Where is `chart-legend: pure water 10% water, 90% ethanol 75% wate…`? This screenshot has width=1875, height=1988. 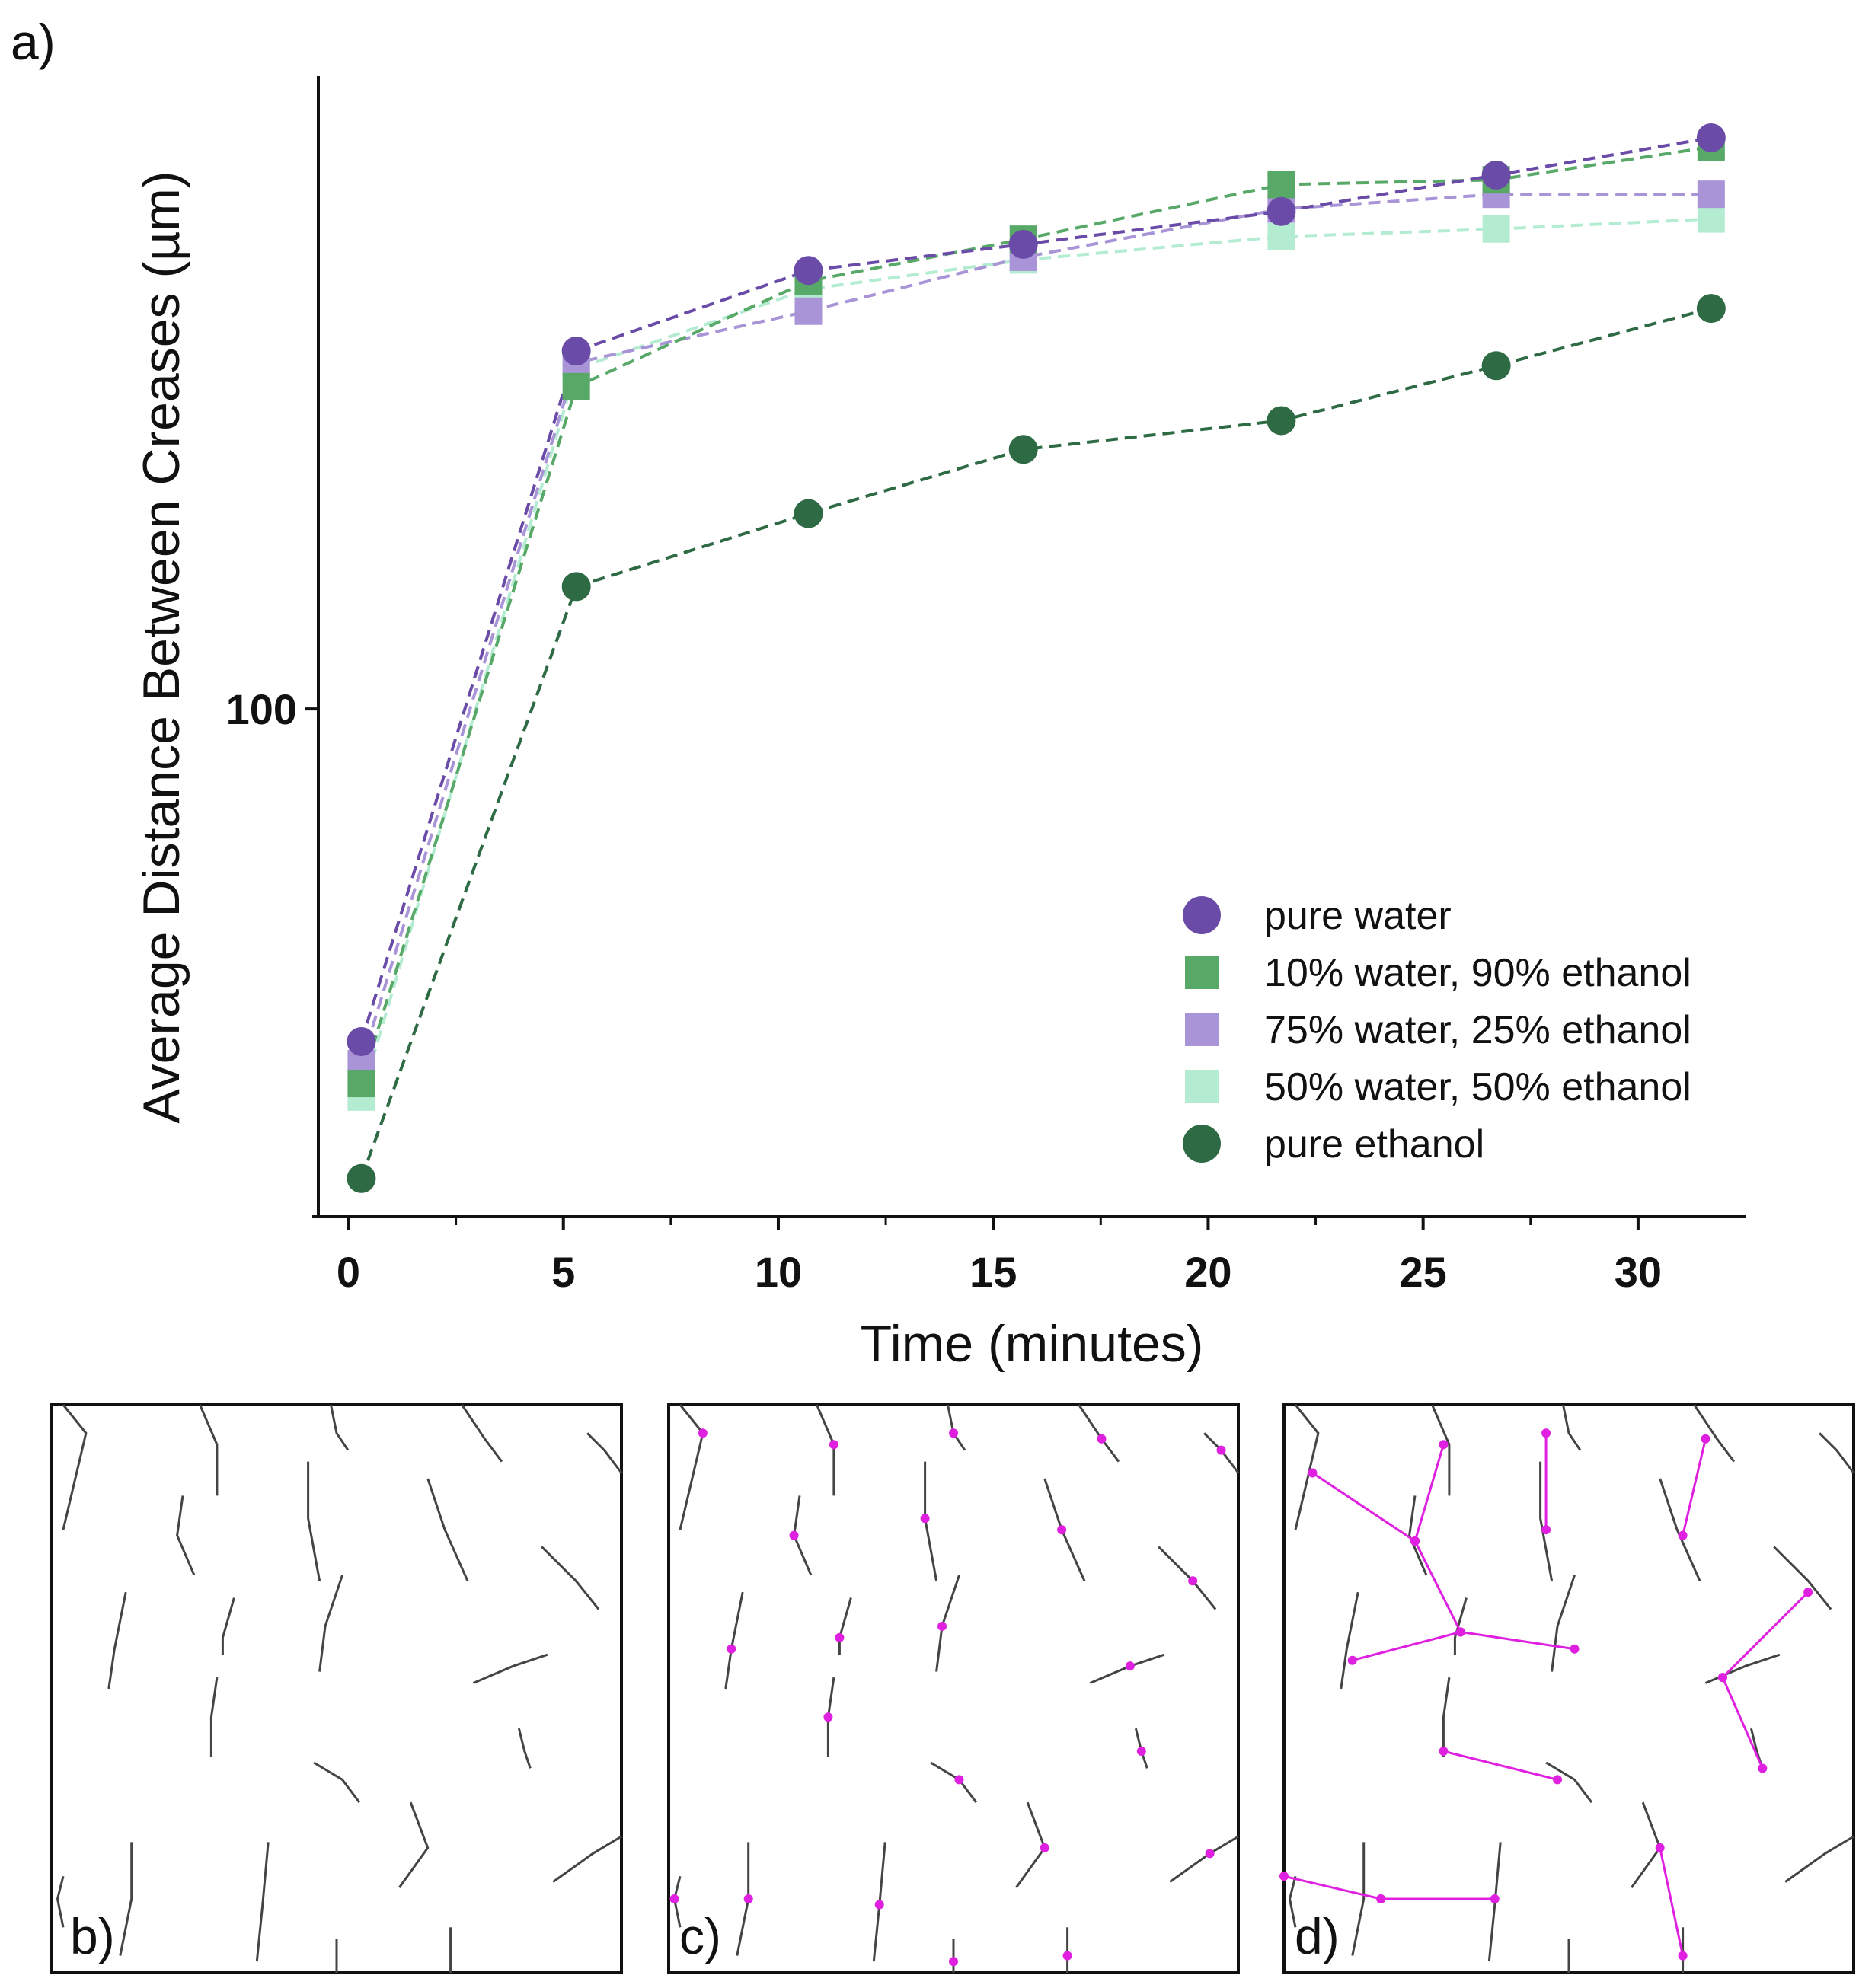 chart-legend: pure water 10% water, 90% ethanol 75% wate… is located at coordinates (1437, 1030).